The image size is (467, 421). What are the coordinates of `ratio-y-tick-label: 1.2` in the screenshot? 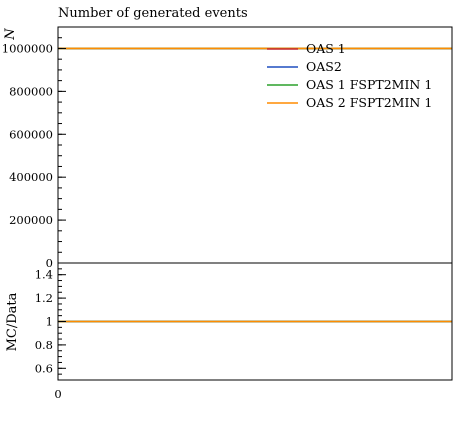 It's located at (44, 298).